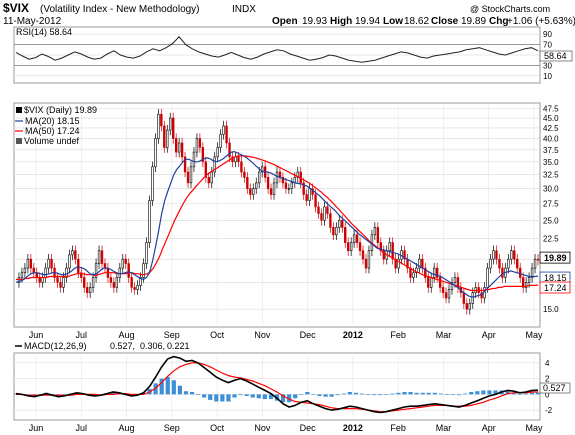  Describe the element at coordinates (541, 21) in the screenshot. I see `chg-value: +1.06 (+5.63%)` at that location.